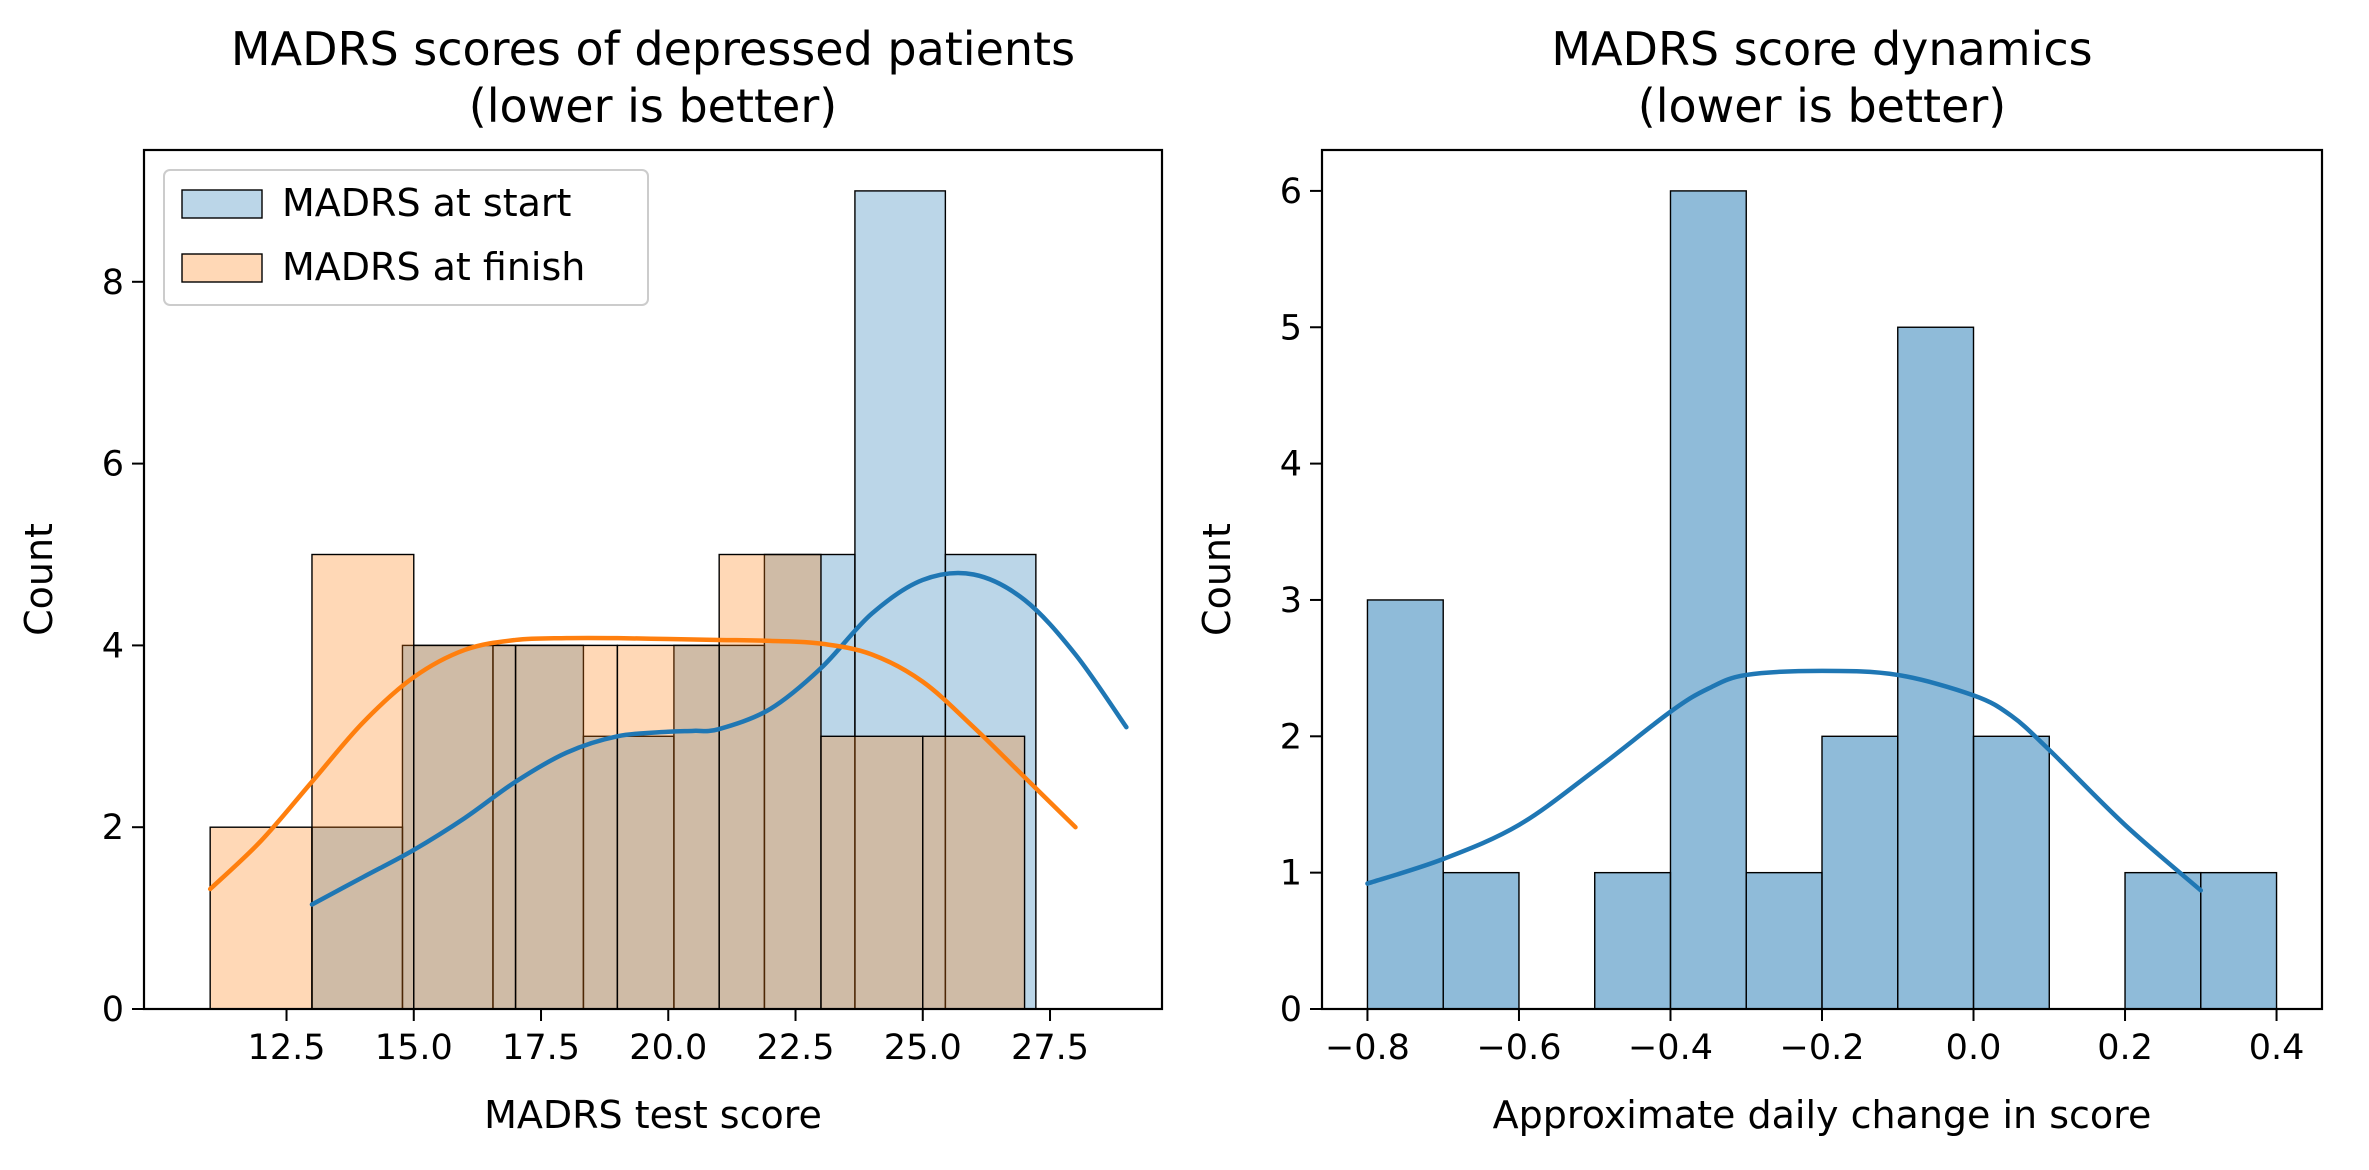 The image size is (2369, 1170). Describe the element at coordinates (668, 1048) in the screenshot. I see `x-tick-label: 20.0` at that location.